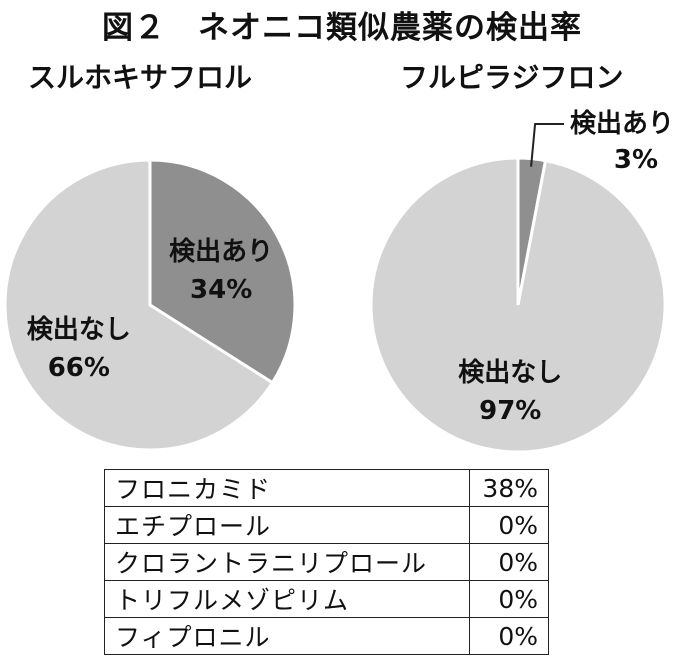 The height and width of the screenshot is (662, 684). Describe the element at coordinates (287, 525) in the screenshot. I see `pesticide-name: エチプロール` at that location.